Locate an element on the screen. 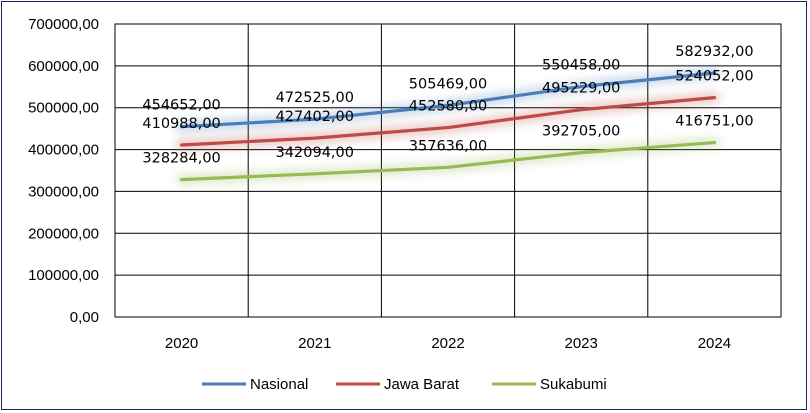  y-tick-label: 100000,00 is located at coordinates (63, 275).